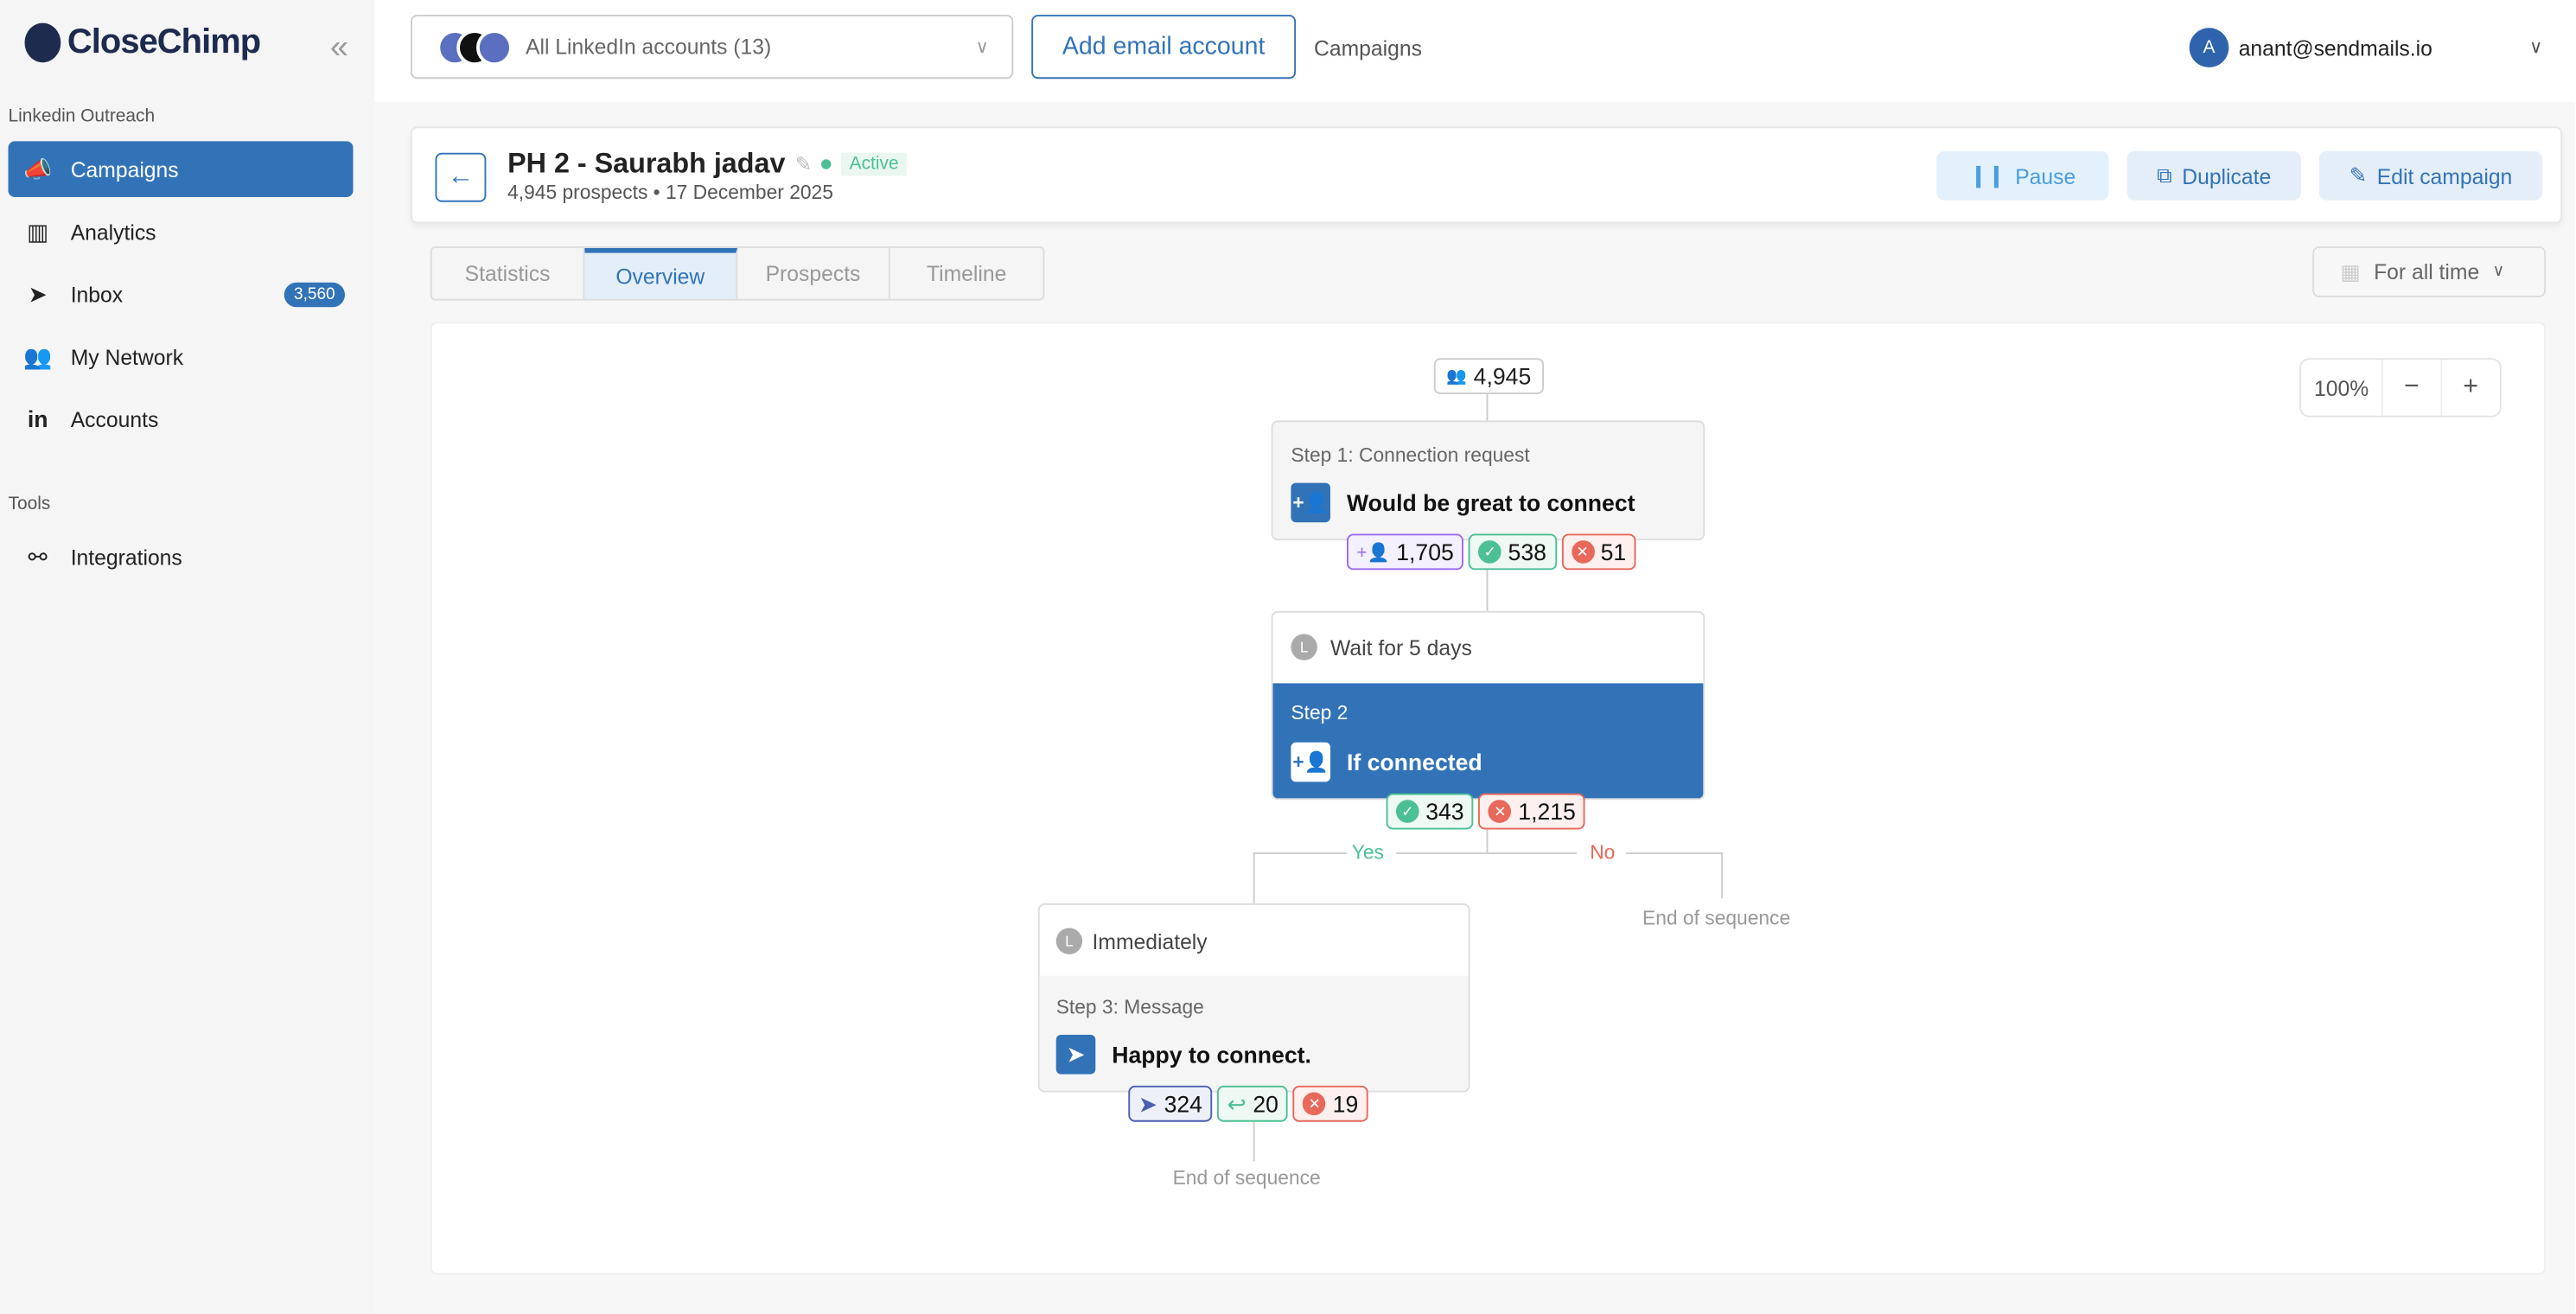 The height and width of the screenshot is (1314, 2576). Describe the element at coordinates (1488, 705) in the screenshot. I see `step-2-card: L Wait for 5 days Step 2 +👤 If connected` at that location.